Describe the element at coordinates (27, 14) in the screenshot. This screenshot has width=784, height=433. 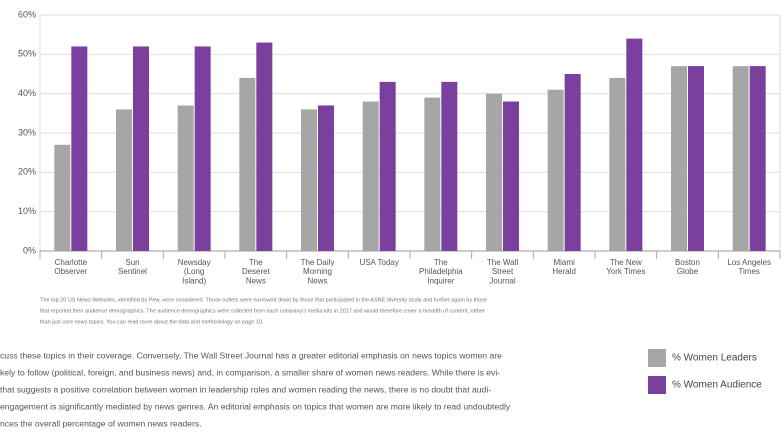
I see `y-tick-label: 60%` at that location.